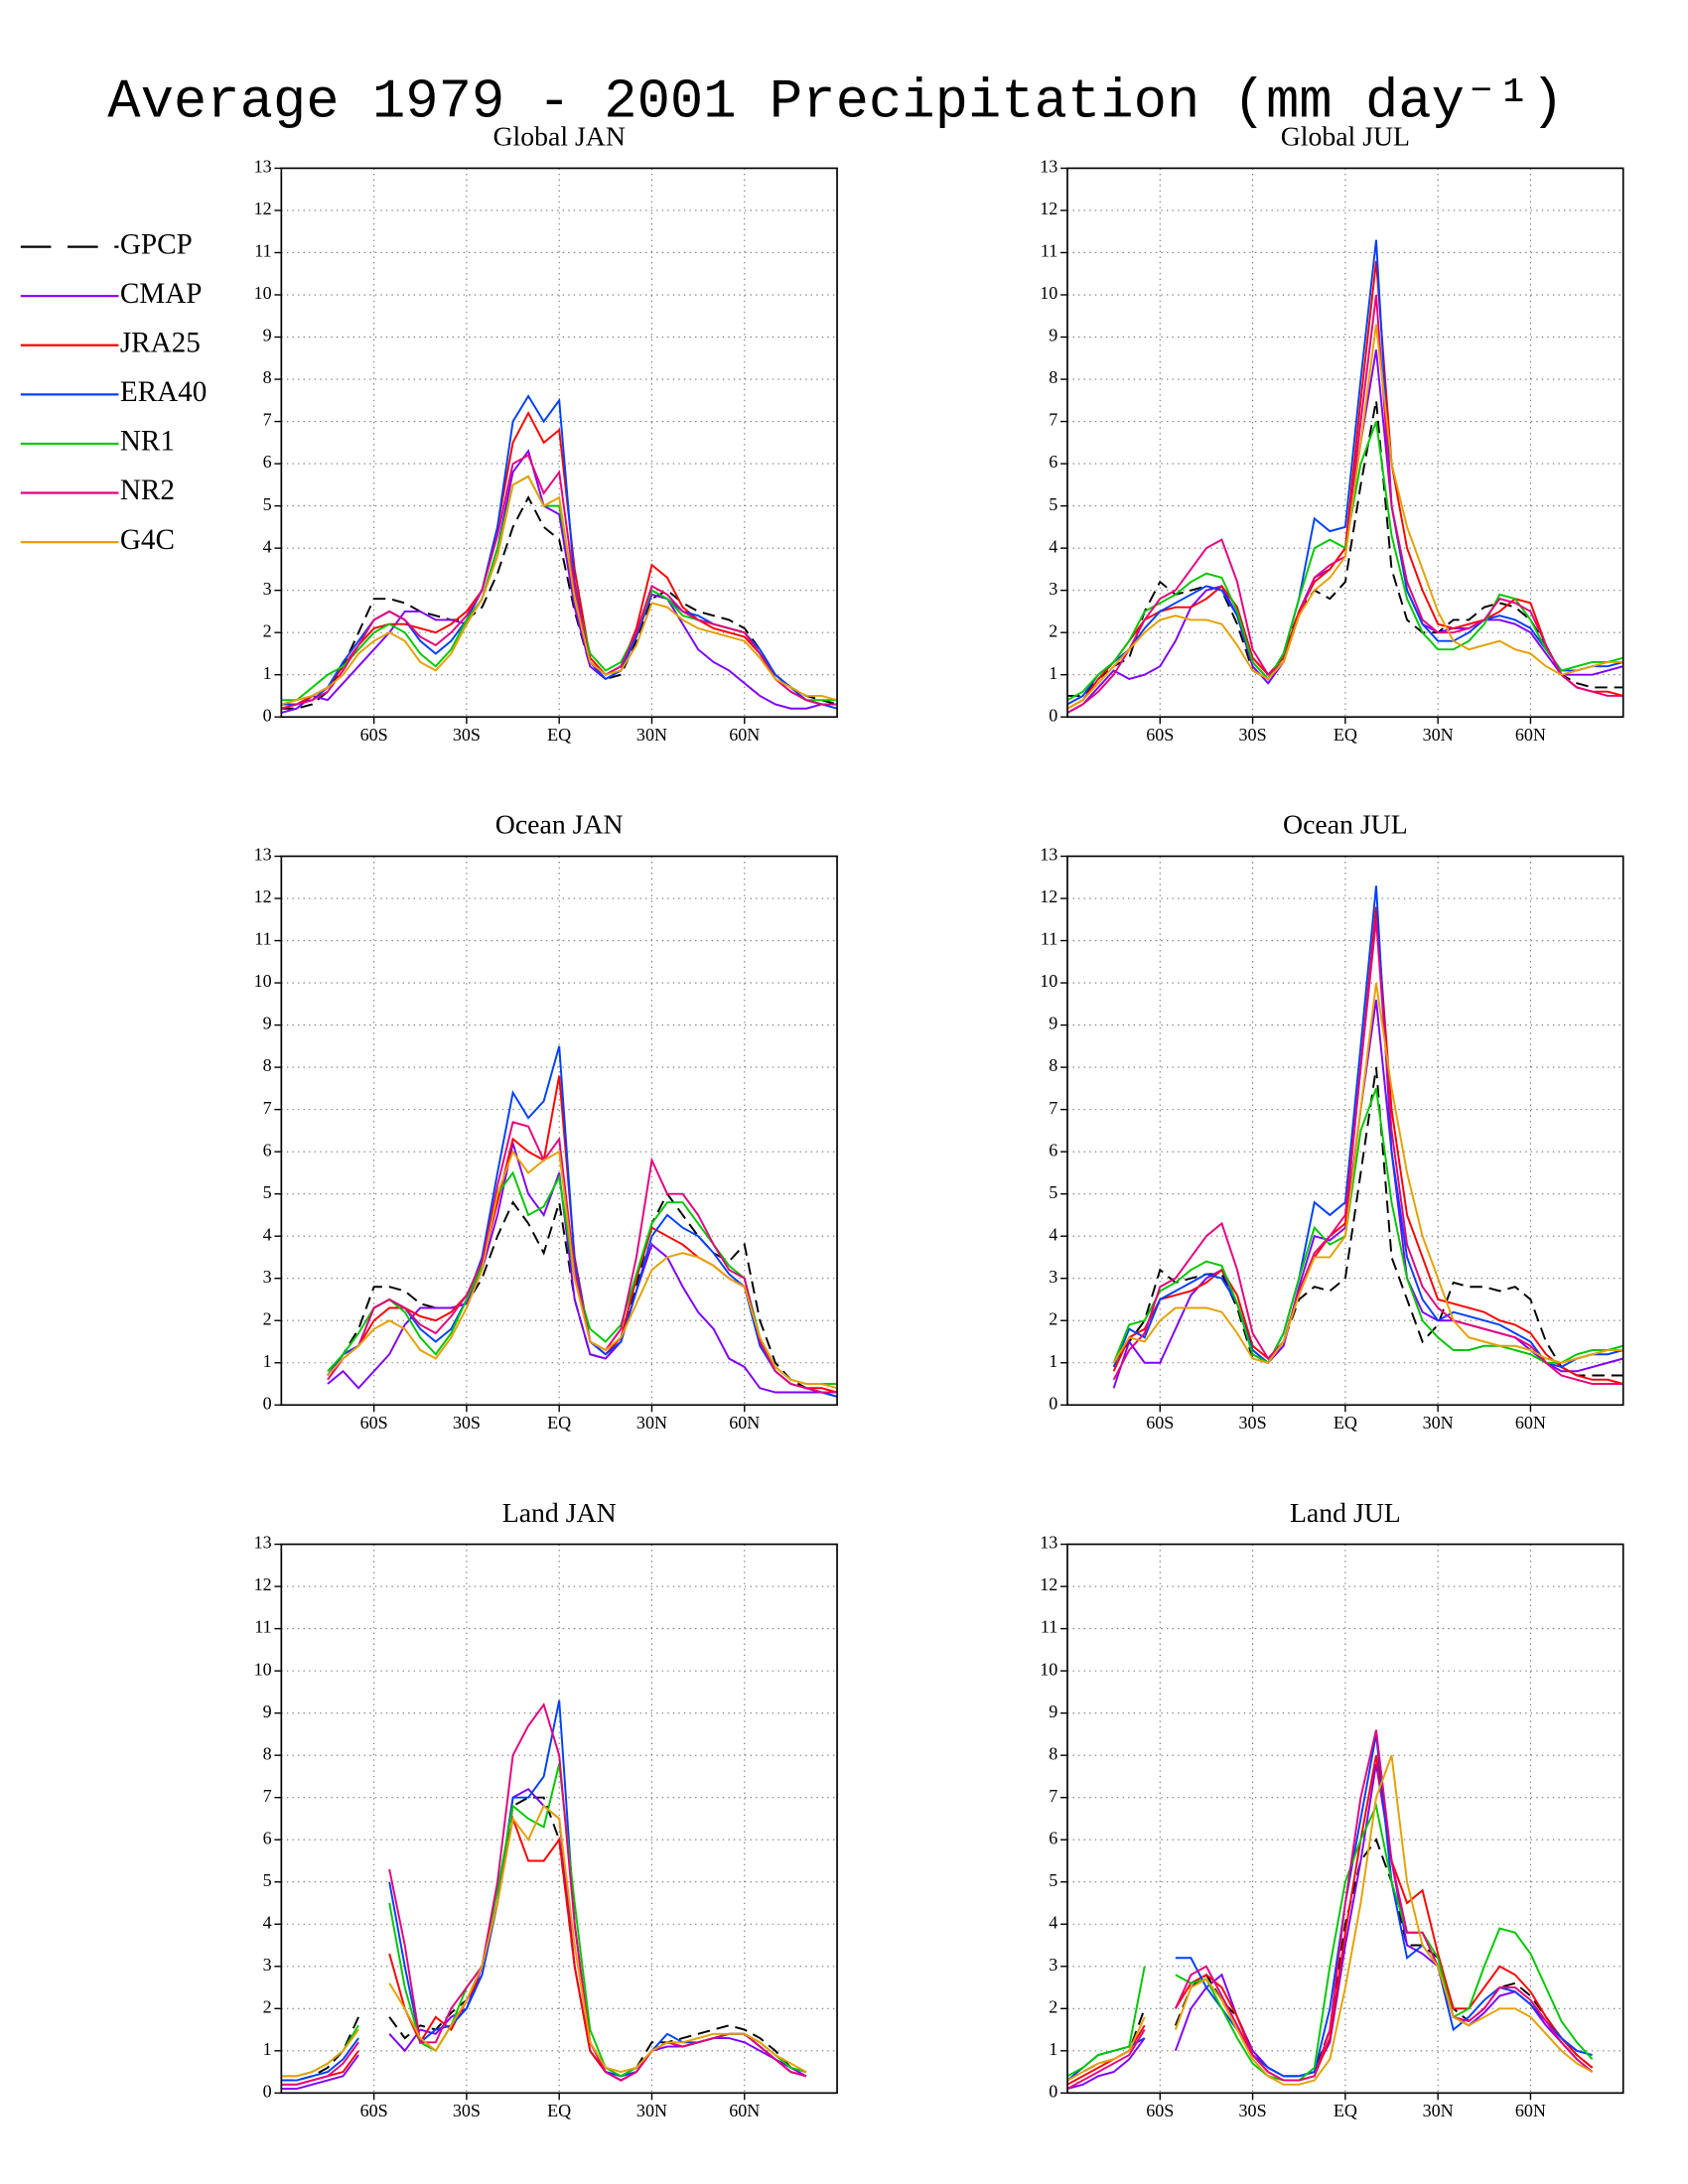  What do you see at coordinates (161, 294) in the screenshot?
I see `legend-label: CMAP` at bounding box center [161, 294].